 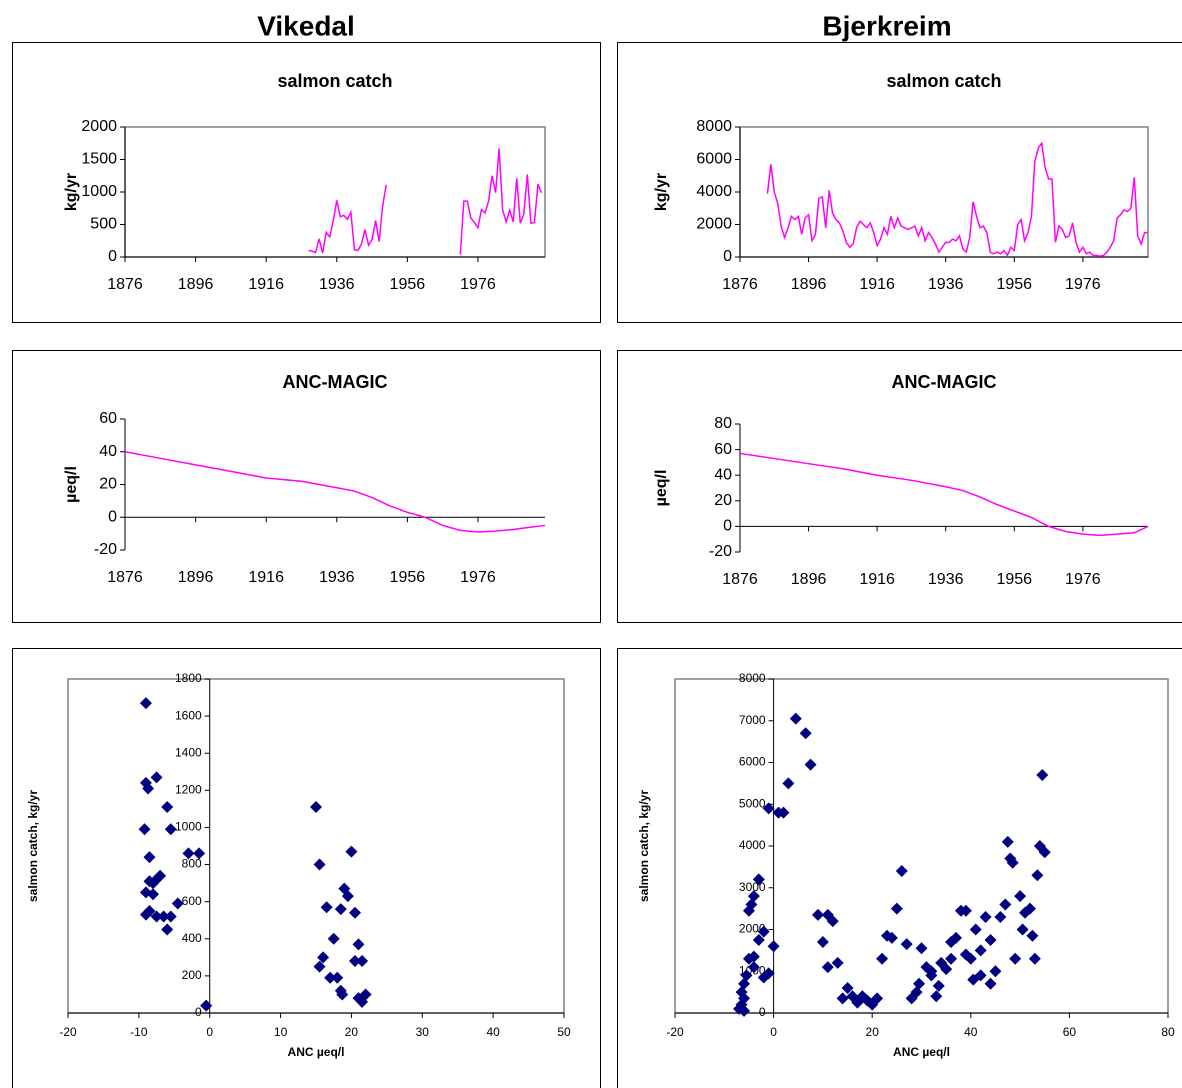 I want to click on y-tick-label: 1800, so click(x=188, y=678).